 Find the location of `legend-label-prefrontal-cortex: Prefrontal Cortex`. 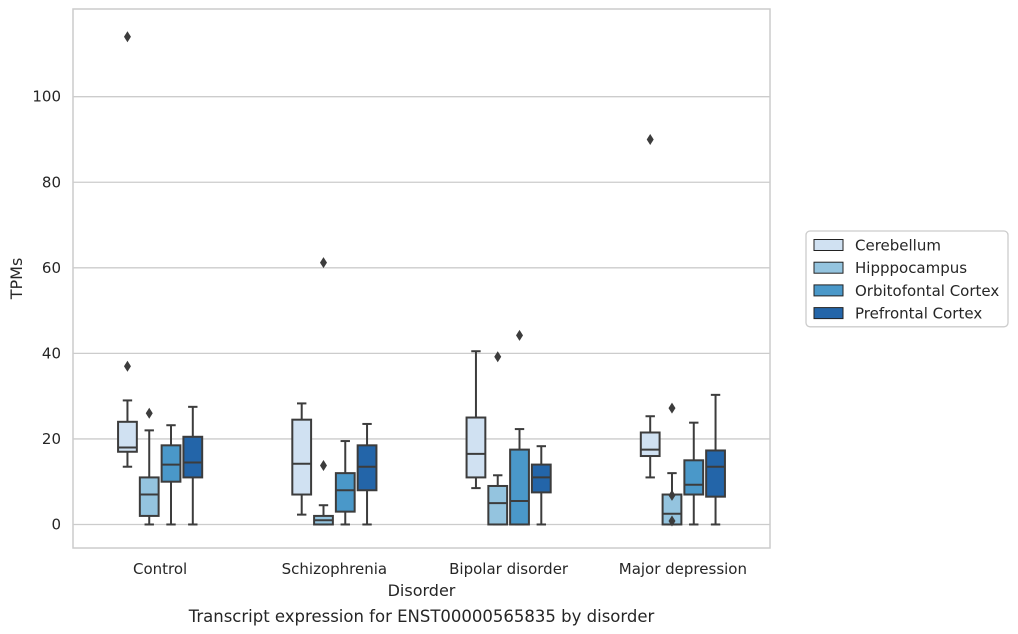

legend-label-prefrontal-cortex: Prefrontal Cortex is located at coordinates (918, 314).